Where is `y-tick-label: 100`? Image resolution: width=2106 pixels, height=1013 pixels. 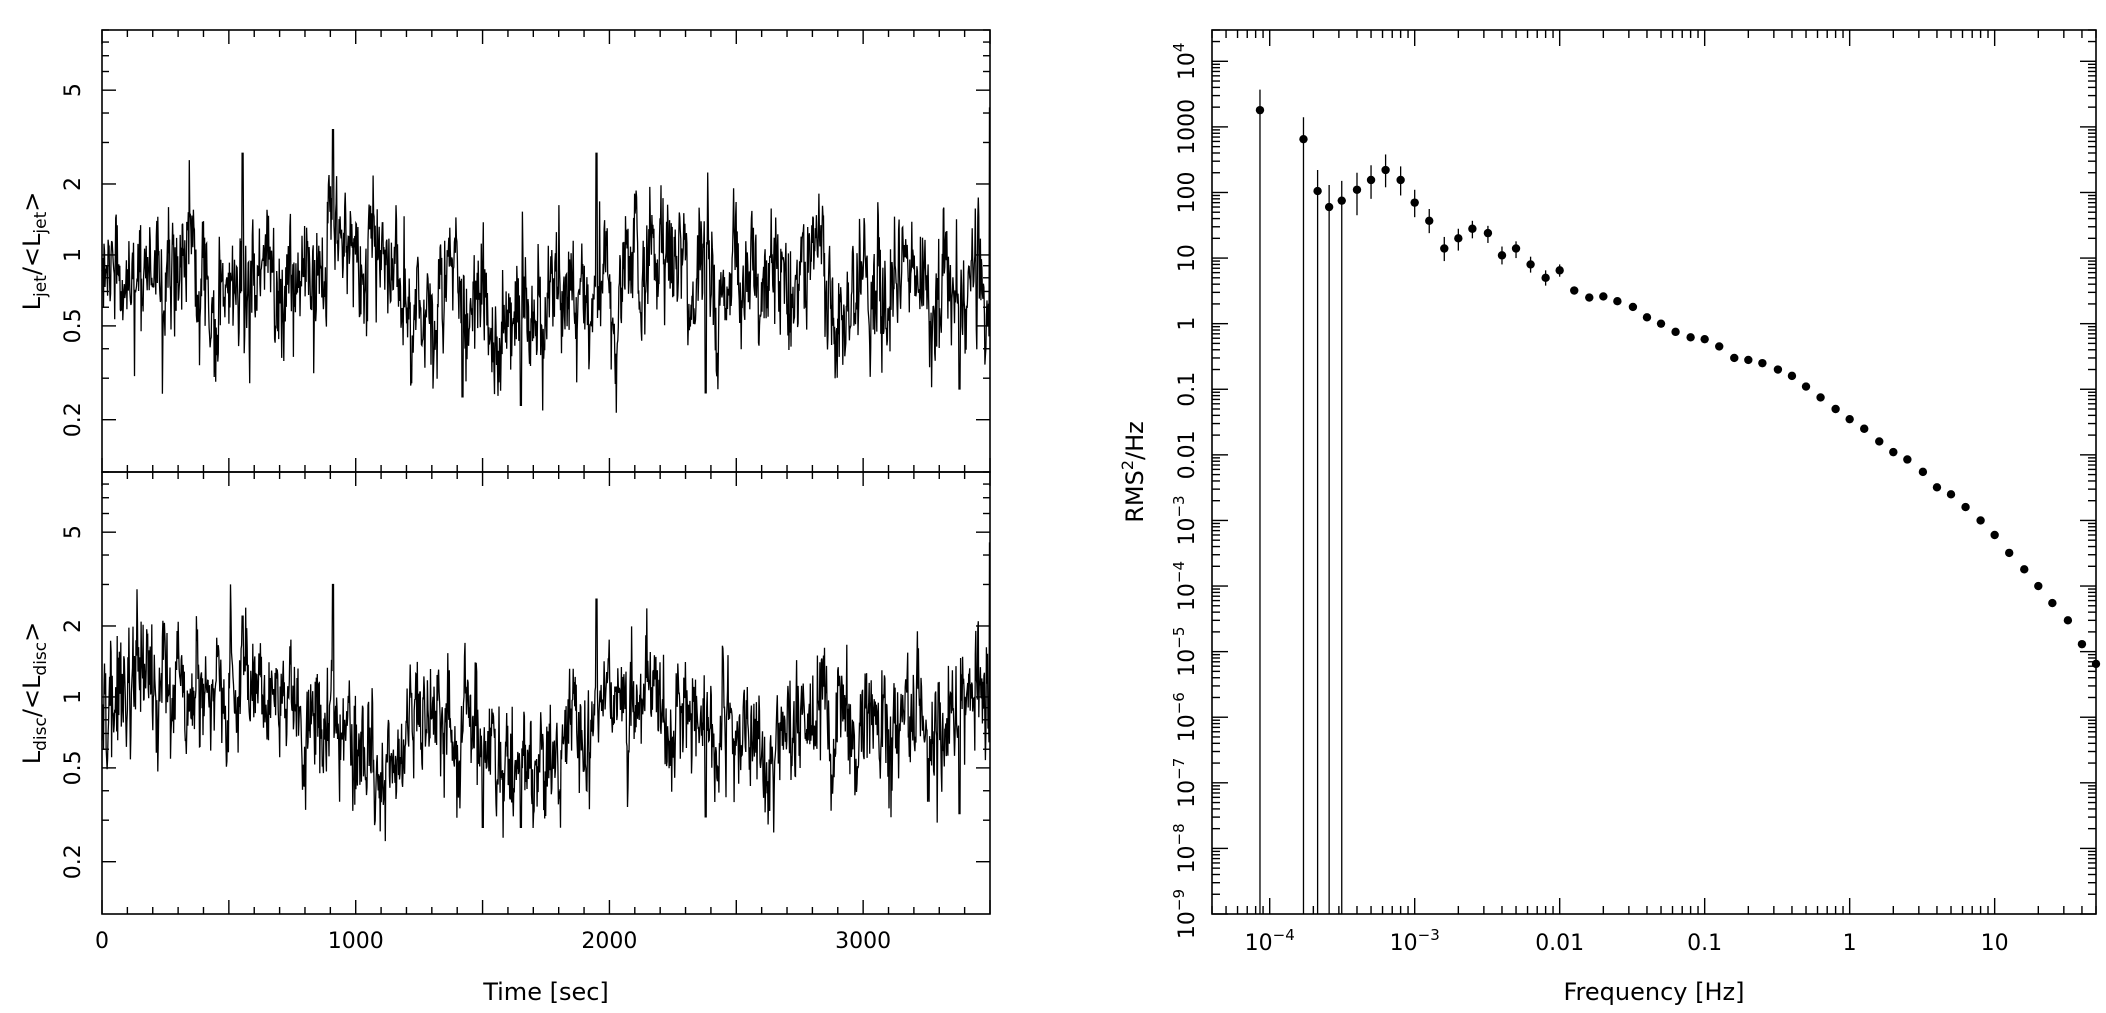 y-tick-label: 100 is located at coordinates (1187, 192).